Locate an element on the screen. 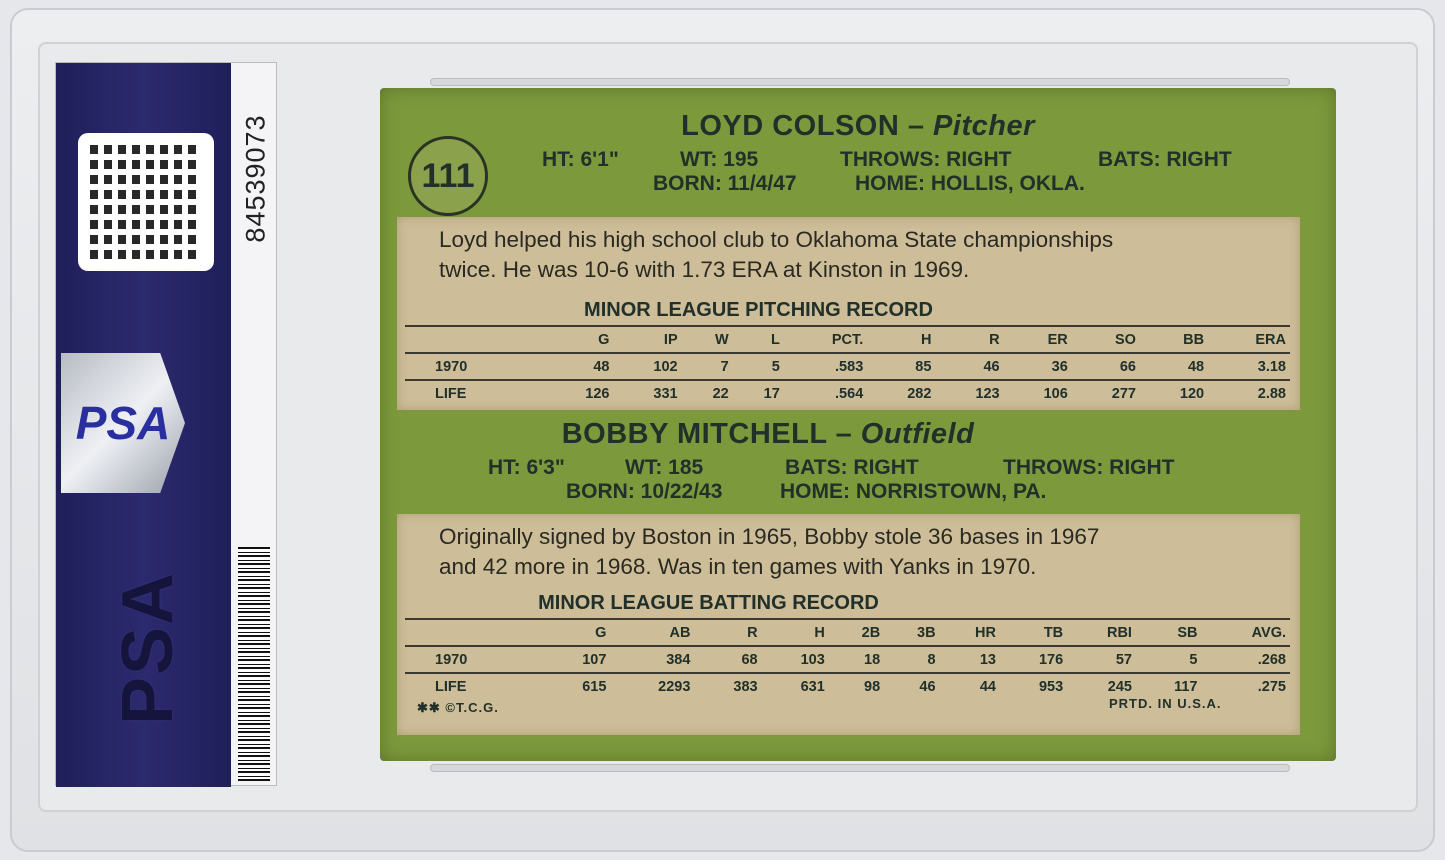 The height and width of the screenshot is (860, 1445). table-cell: 3.18 is located at coordinates (1271, 366).